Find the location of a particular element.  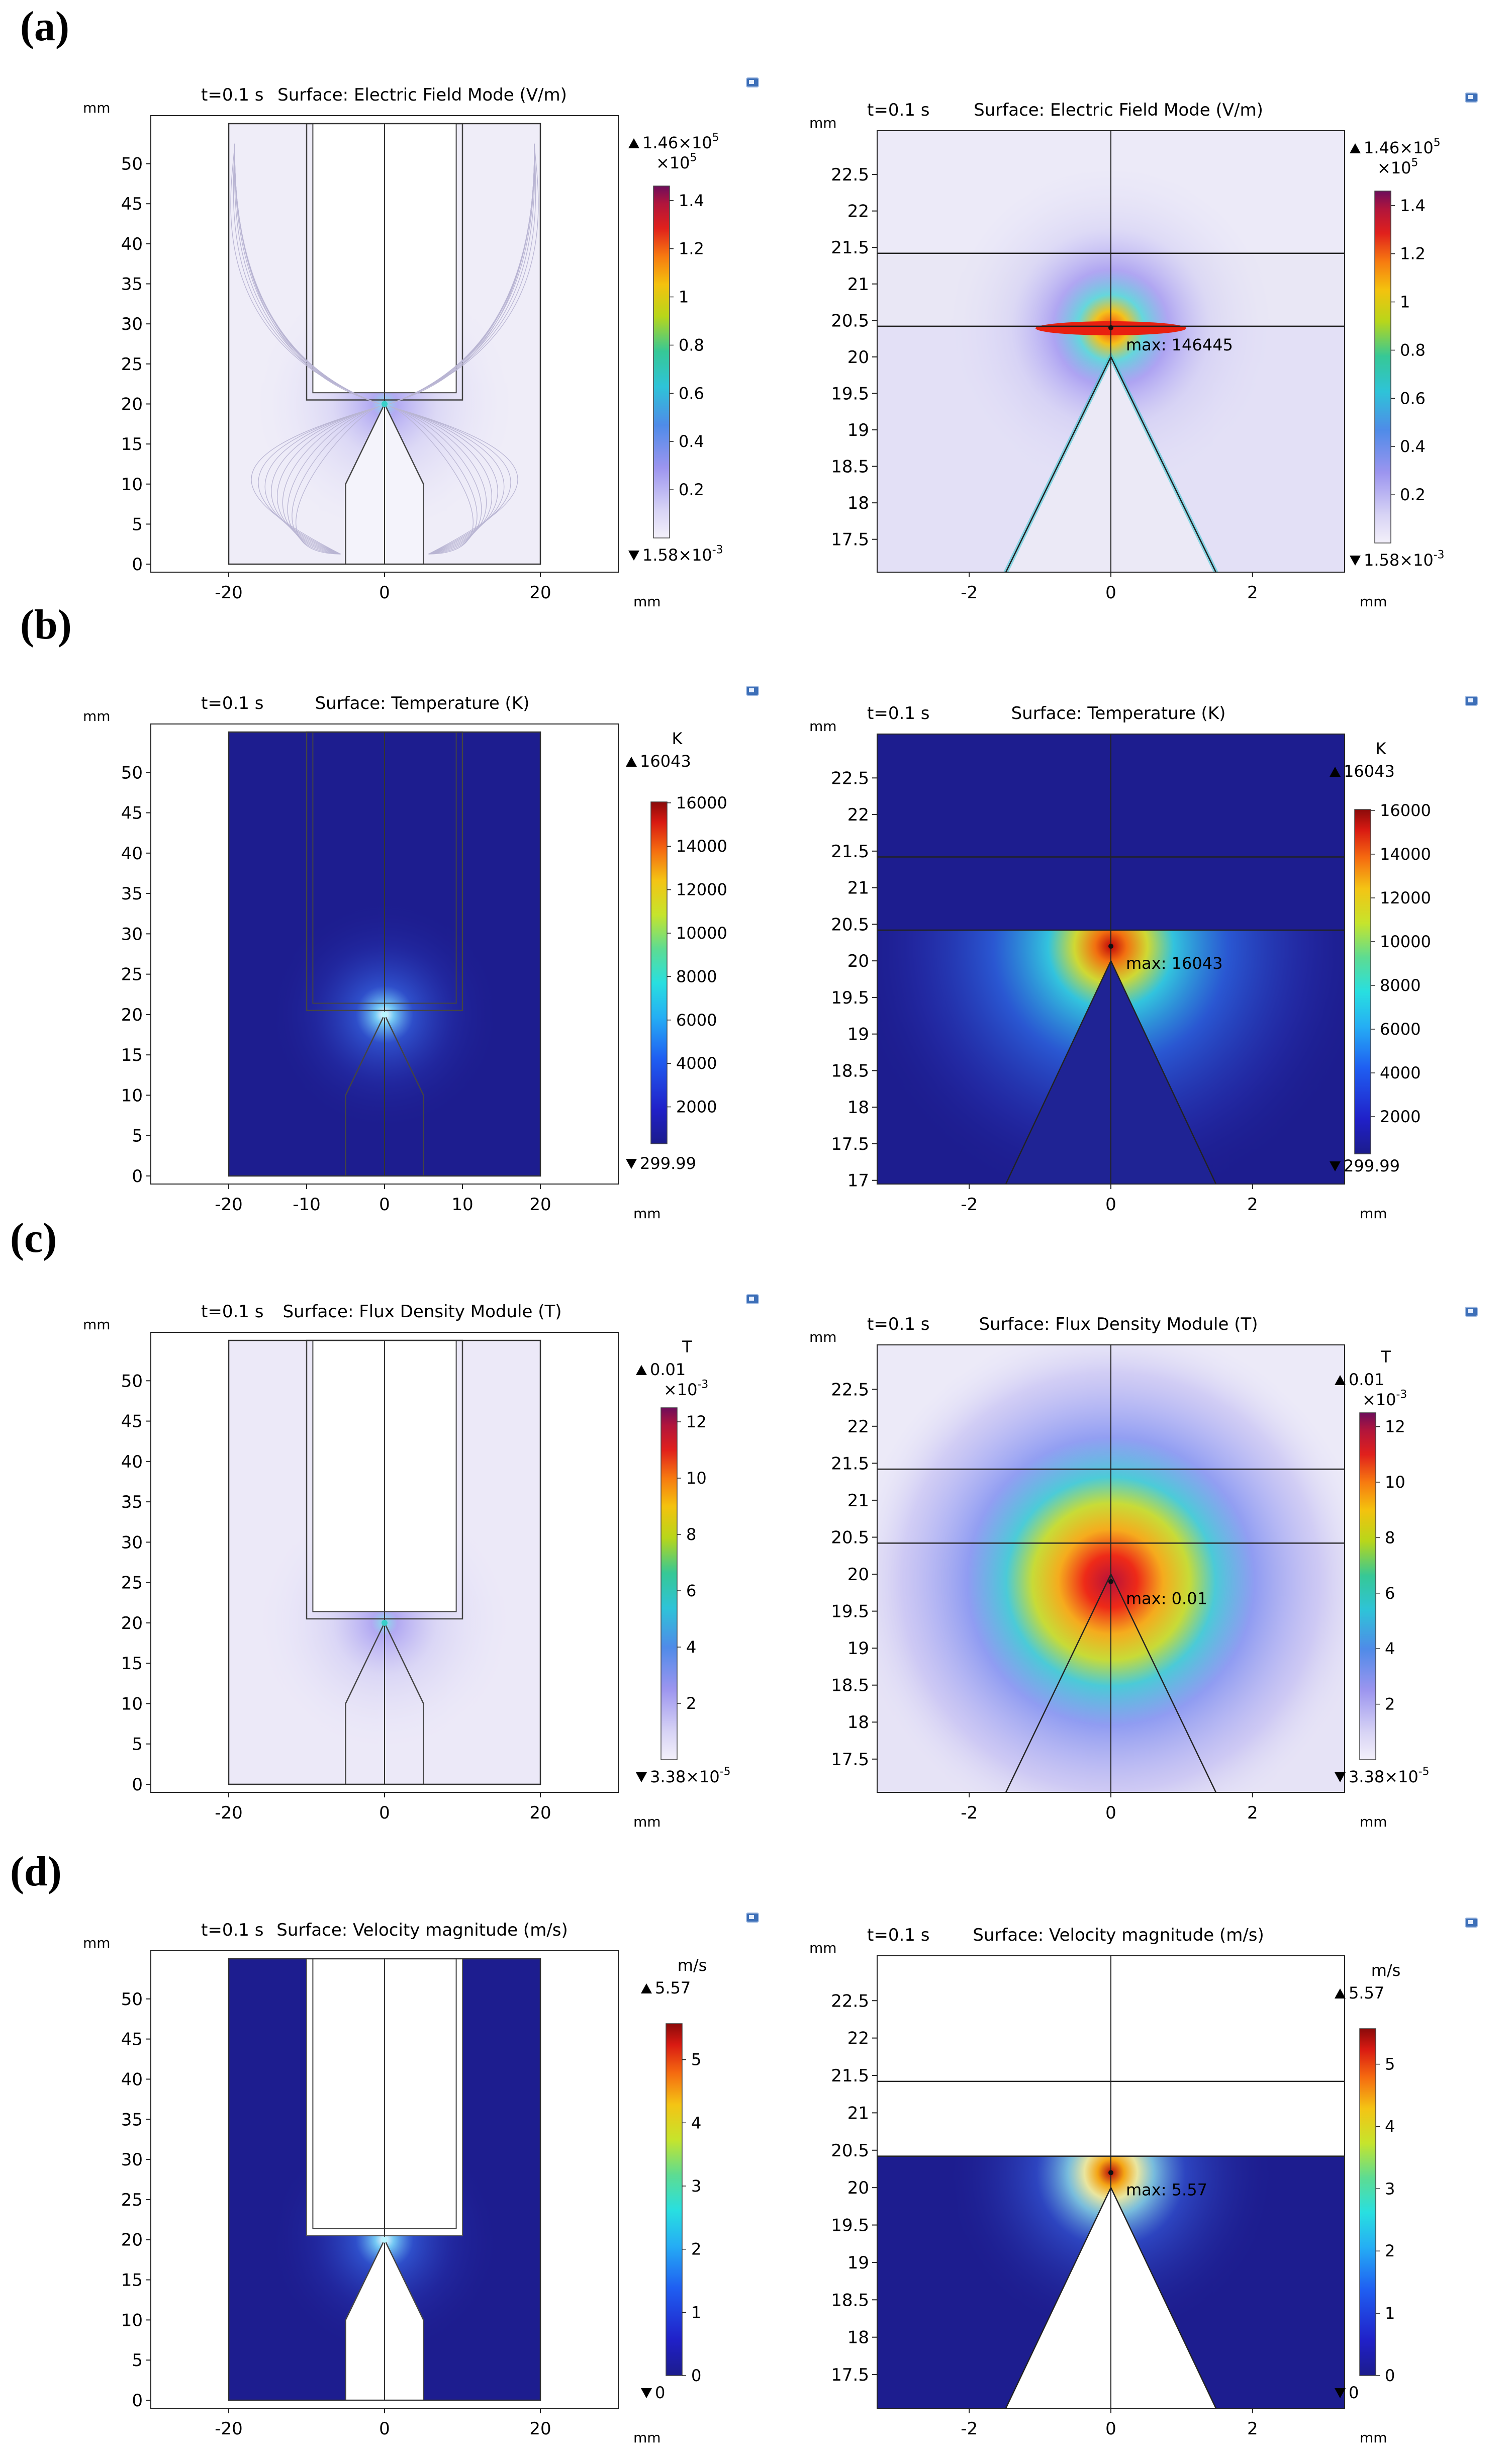

x-tick-label: 20 is located at coordinates (540, 593).